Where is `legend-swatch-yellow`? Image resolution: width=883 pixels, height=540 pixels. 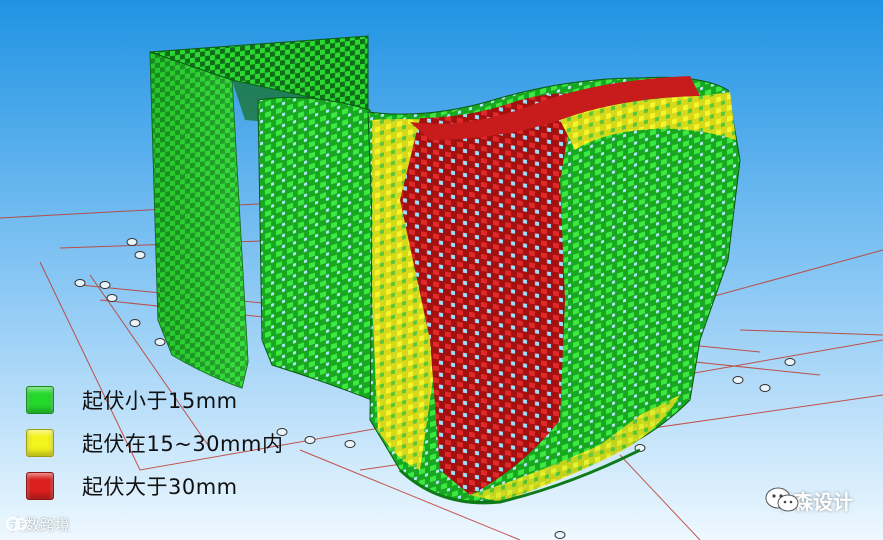
legend-swatch-yellow is located at coordinates (40, 442).